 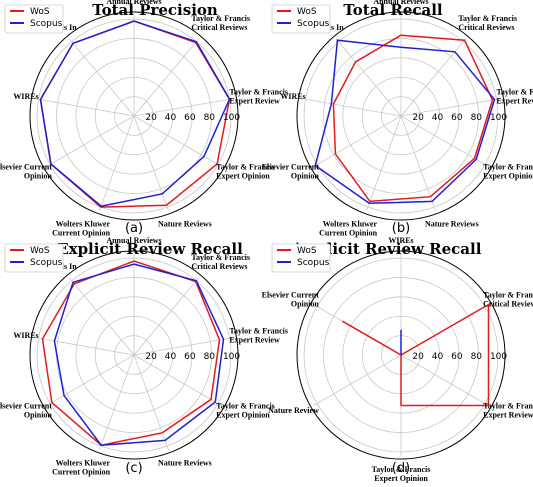 What do you see at coordinates (155, 10) in the screenshot?
I see `chart-title: Total Precision` at bounding box center [155, 10].